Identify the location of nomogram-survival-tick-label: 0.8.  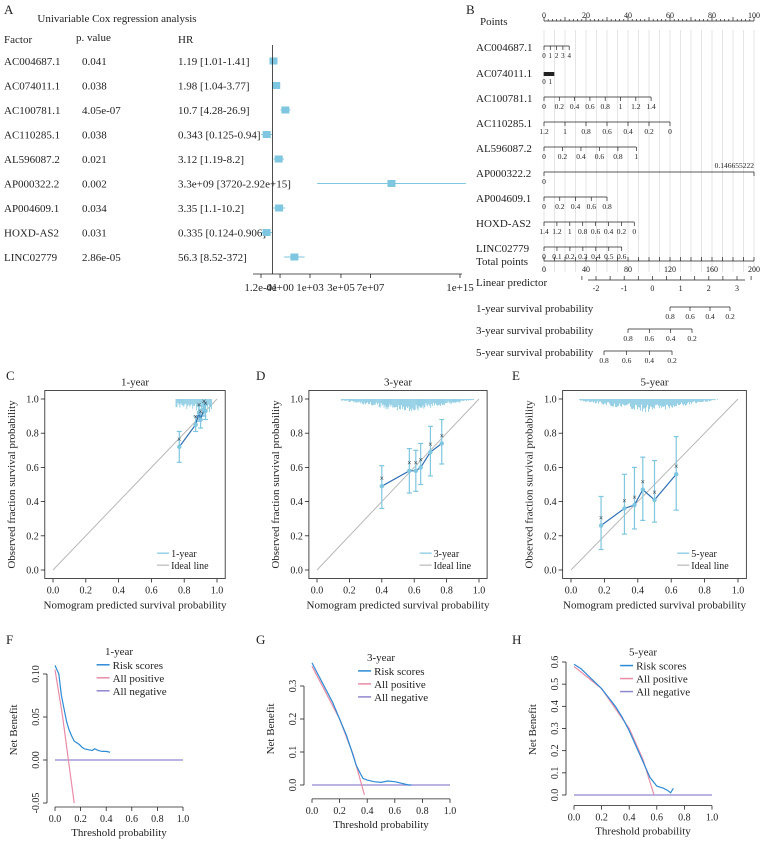
(628, 338).